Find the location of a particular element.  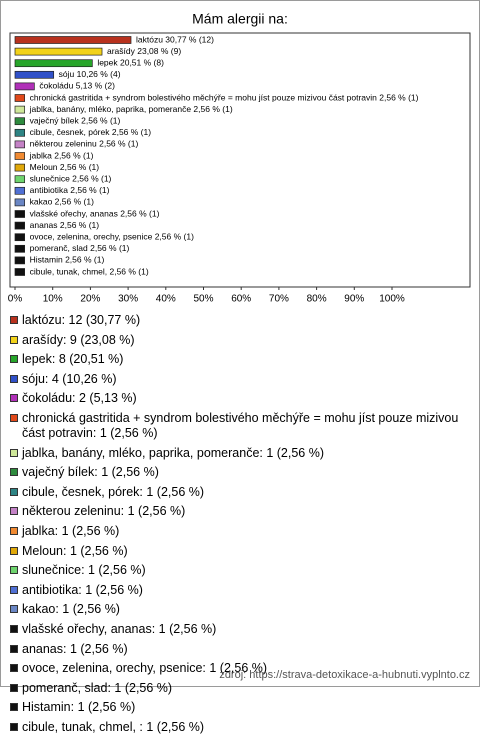

legend-label: jablka: 1 (2,56 %) is located at coordinates (71, 530).